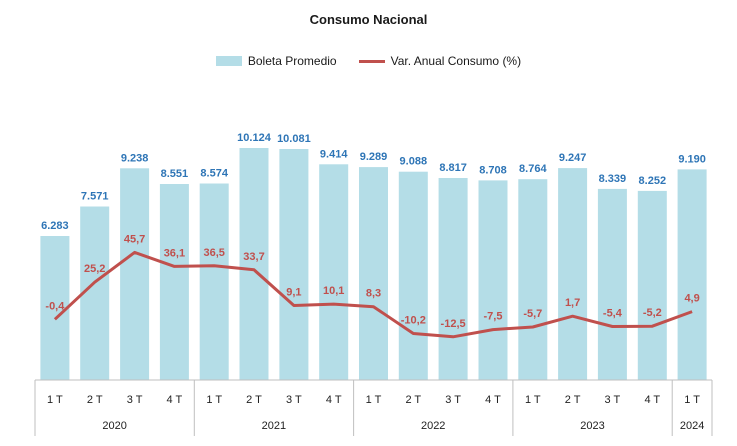 This screenshot has width=737, height=446. Describe the element at coordinates (453, 168) in the screenshot. I see `bar-value-label: 8.817` at that location.